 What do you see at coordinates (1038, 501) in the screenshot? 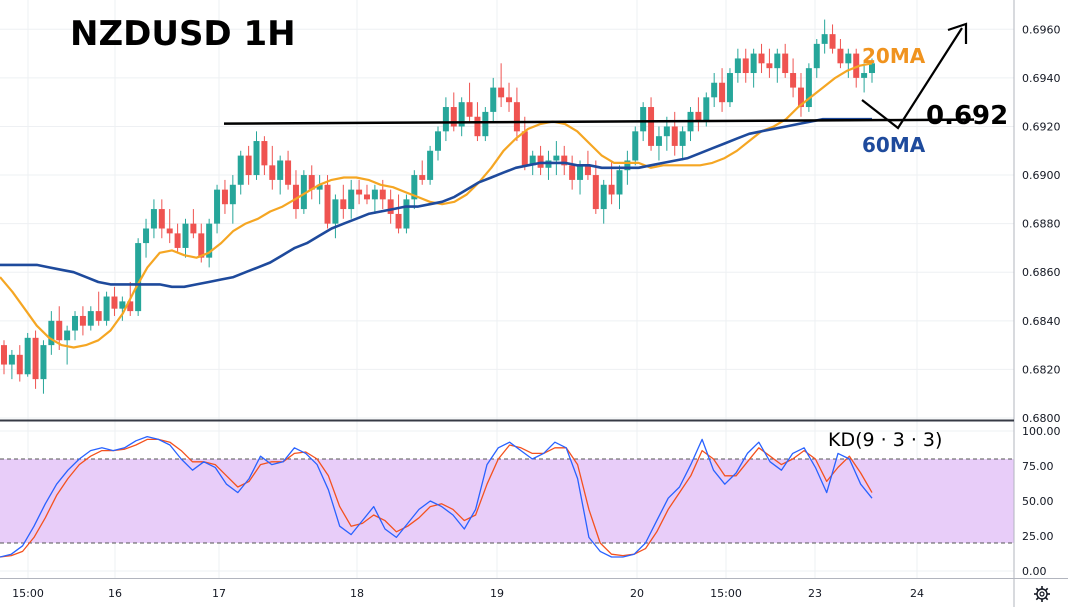
I see `kd-tick-label: 50.00` at bounding box center [1038, 501].